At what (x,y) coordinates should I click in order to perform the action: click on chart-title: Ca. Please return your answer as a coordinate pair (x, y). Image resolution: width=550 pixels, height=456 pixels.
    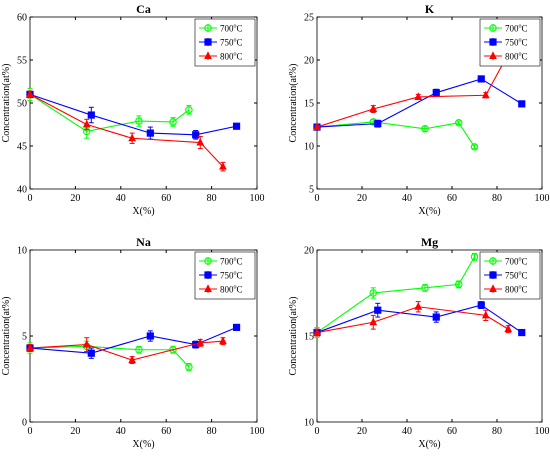
    Looking at the image, I should click on (143, 9).